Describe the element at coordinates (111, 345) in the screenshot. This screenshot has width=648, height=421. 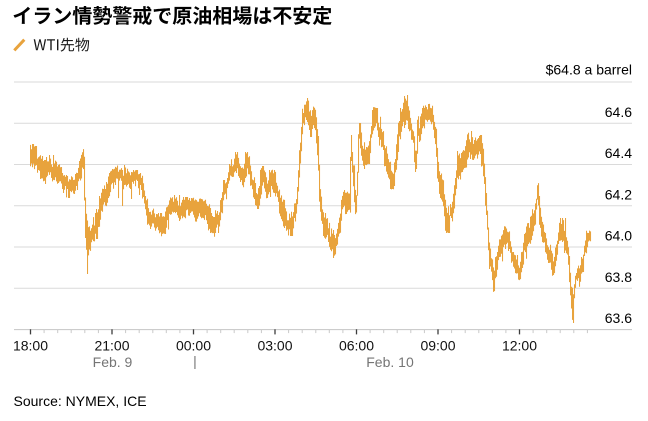
I see `svg-text: 21:00` at that location.